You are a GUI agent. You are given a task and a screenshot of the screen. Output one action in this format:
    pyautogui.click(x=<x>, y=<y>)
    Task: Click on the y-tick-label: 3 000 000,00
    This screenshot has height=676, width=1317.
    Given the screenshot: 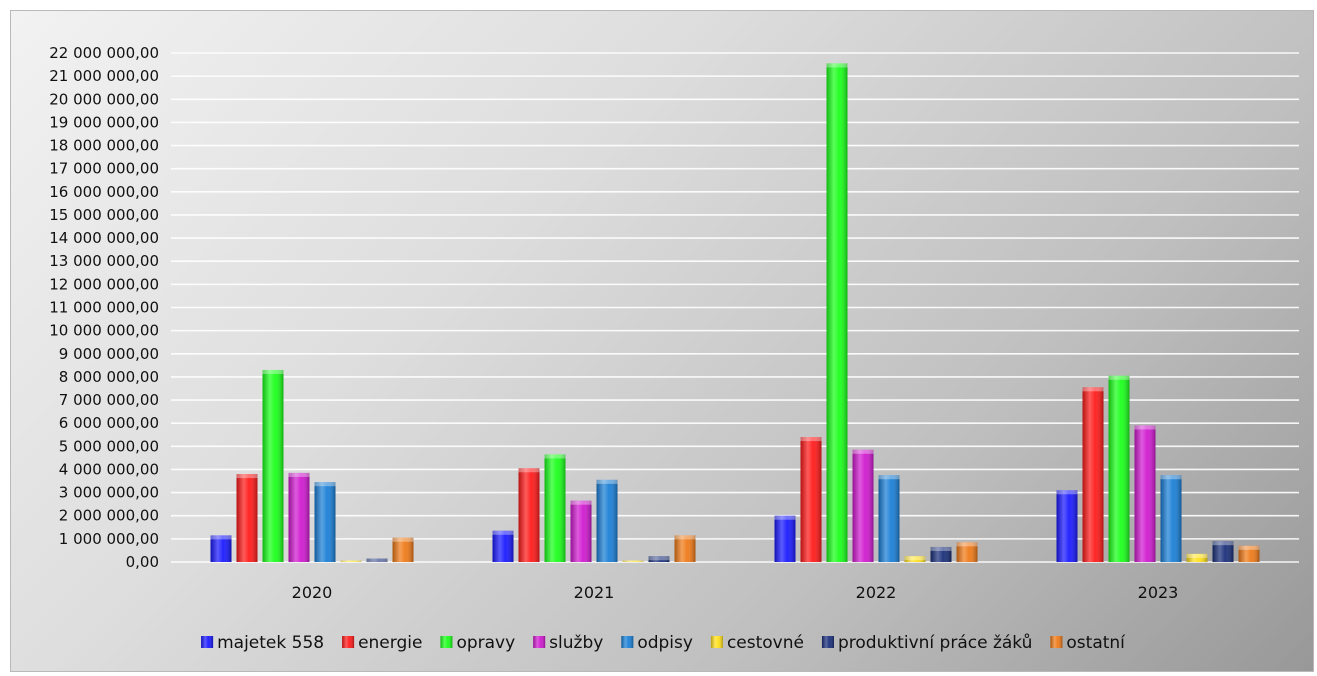 What is the action you would take?
    pyautogui.click(x=109, y=493)
    